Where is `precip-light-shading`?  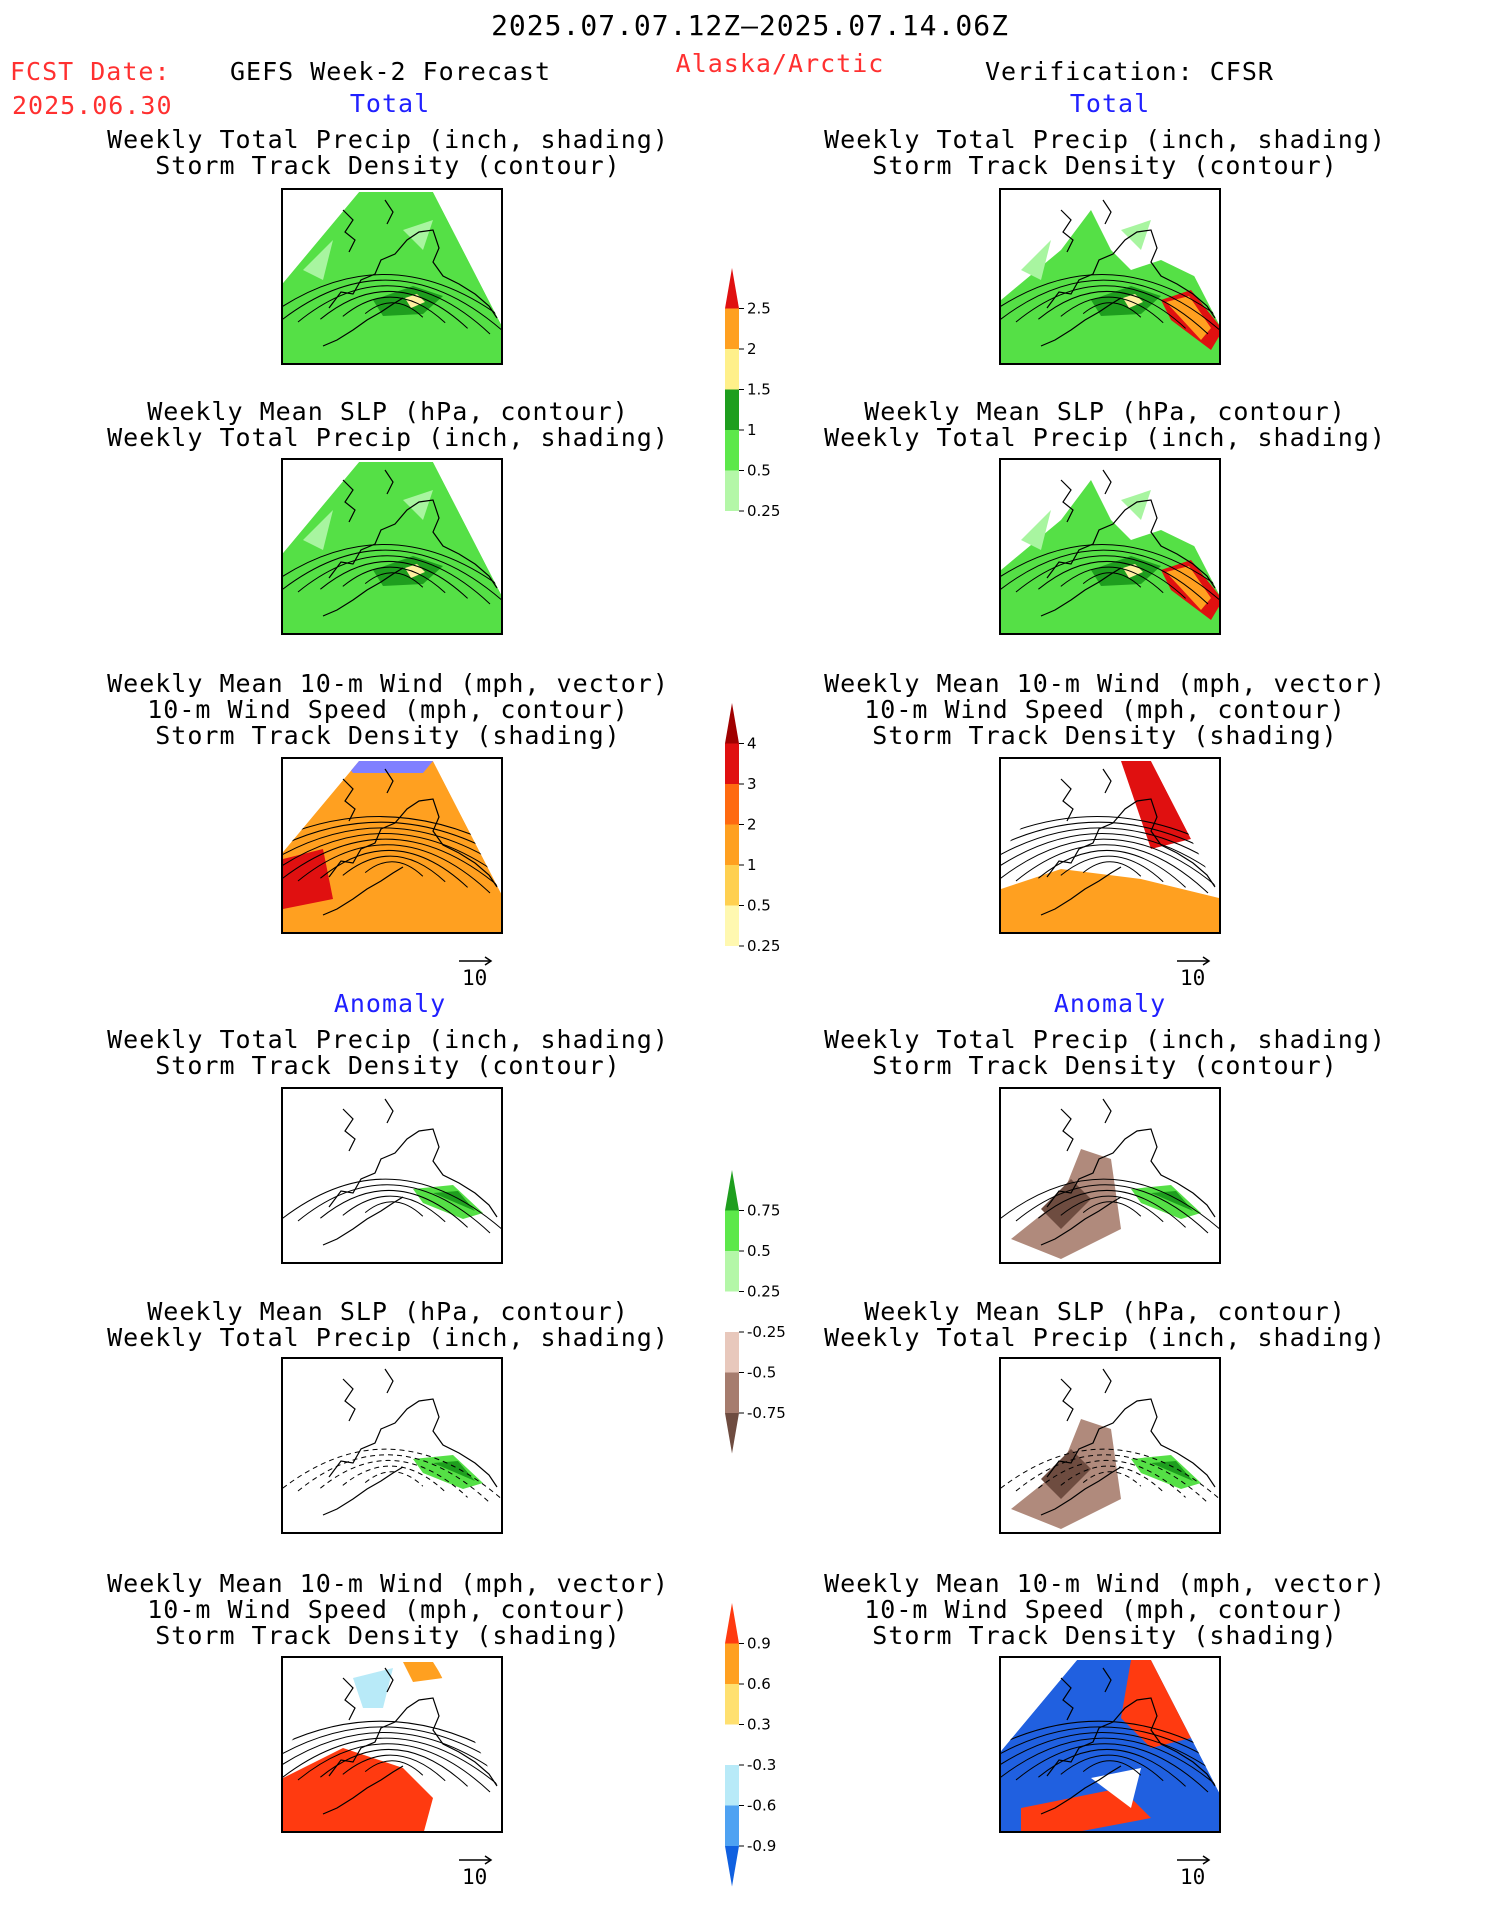
precip-light-shading is located at coordinates (1086, 250).